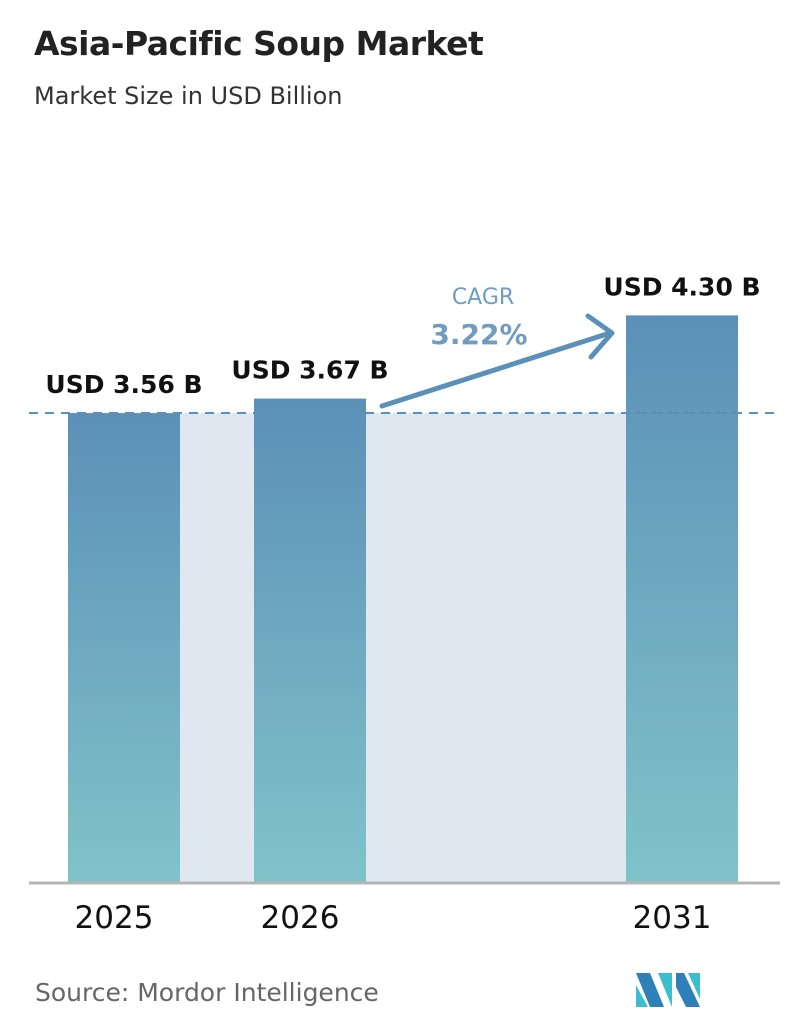 This screenshot has width=796, height=1034. What do you see at coordinates (483, 297) in the screenshot?
I see `cagr-label: CAGR` at bounding box center [483, 297].